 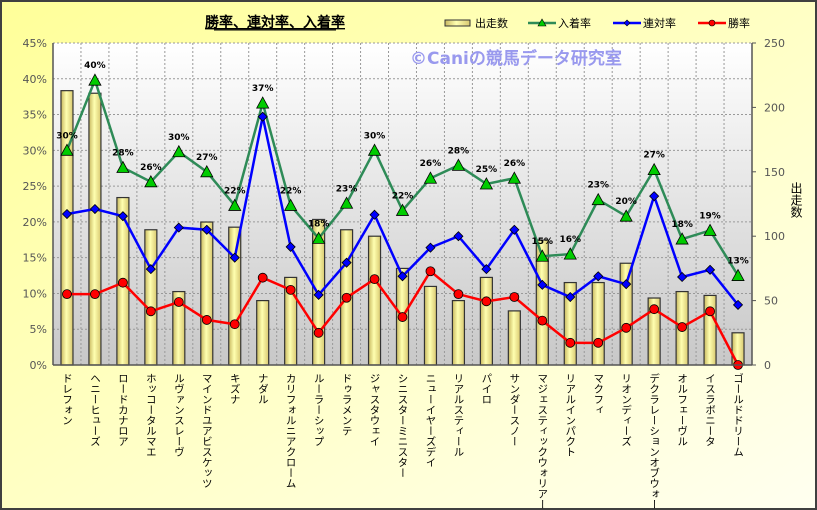 What do you see at coordinates (738, 414) in the screenshot?
I see `x-tick-label: ゴールドドリーム` at bounding box center [738, 414].